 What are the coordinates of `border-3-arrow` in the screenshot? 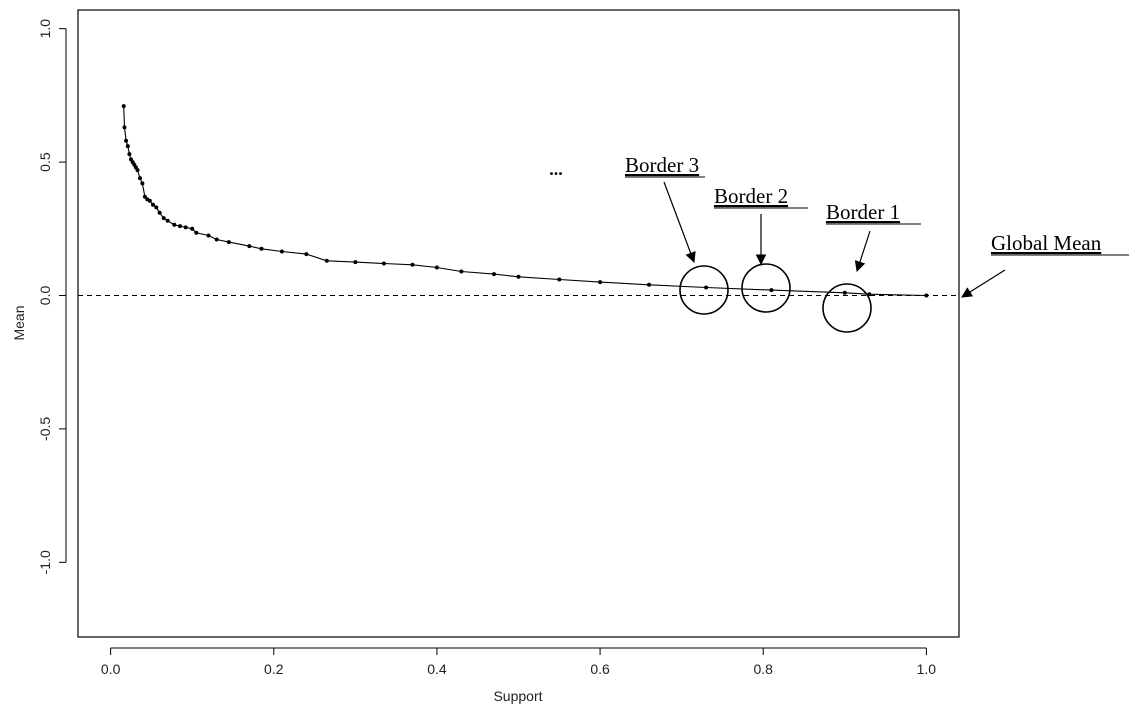 It's located at (679, 222).